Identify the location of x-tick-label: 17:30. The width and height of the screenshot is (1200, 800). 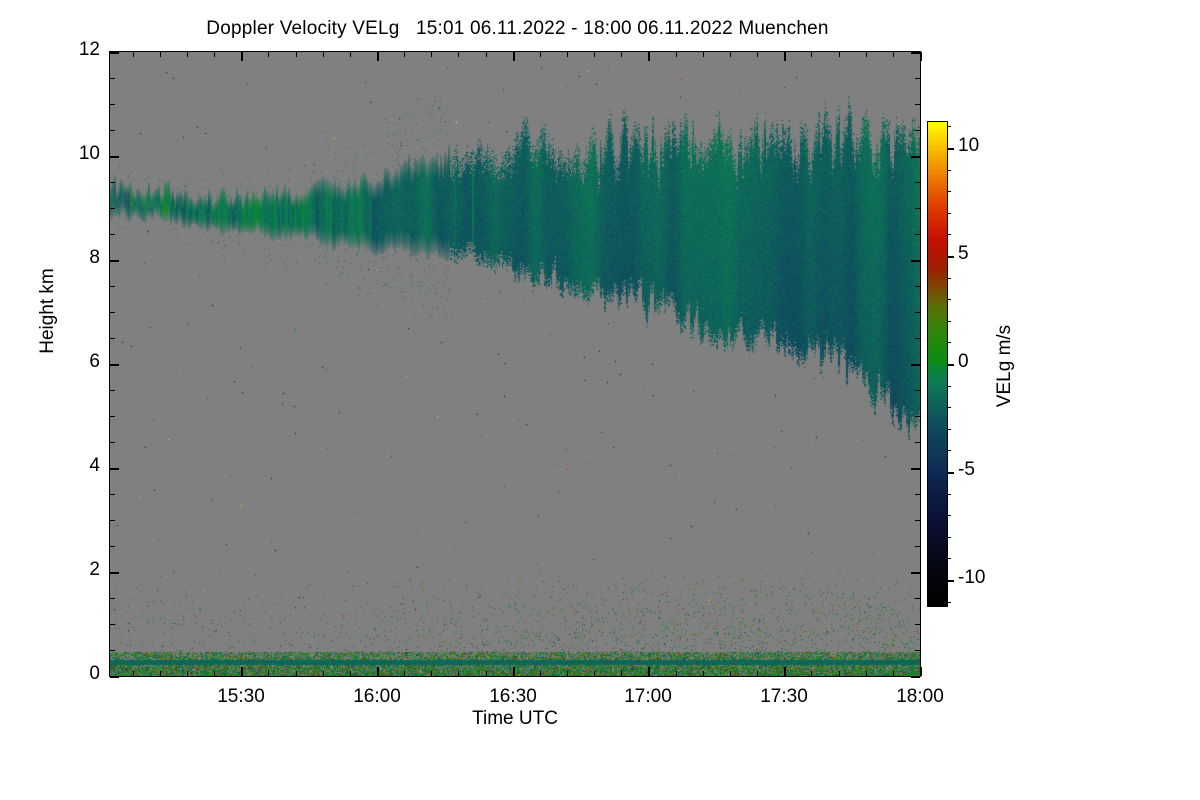
(784, 696).